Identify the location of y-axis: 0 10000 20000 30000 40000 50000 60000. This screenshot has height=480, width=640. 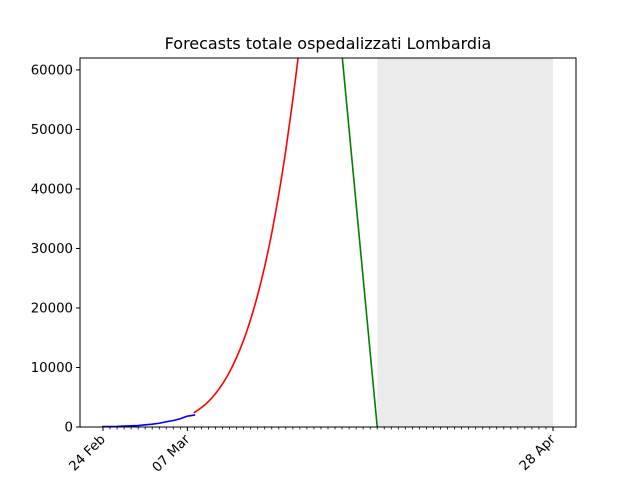
(55, 249).